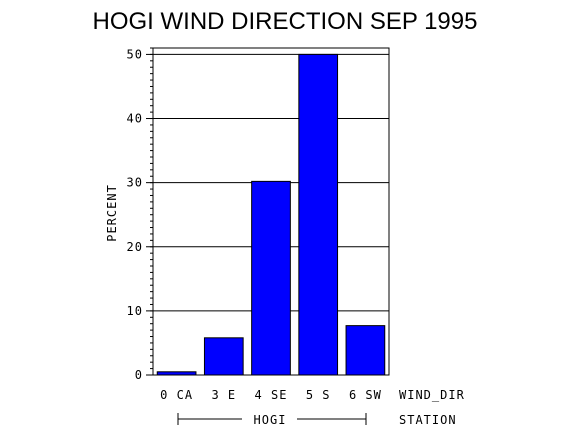 The height and width of the screenshot is (430, 570). I want to click on y-tick-label: 20, so click(135, 247).